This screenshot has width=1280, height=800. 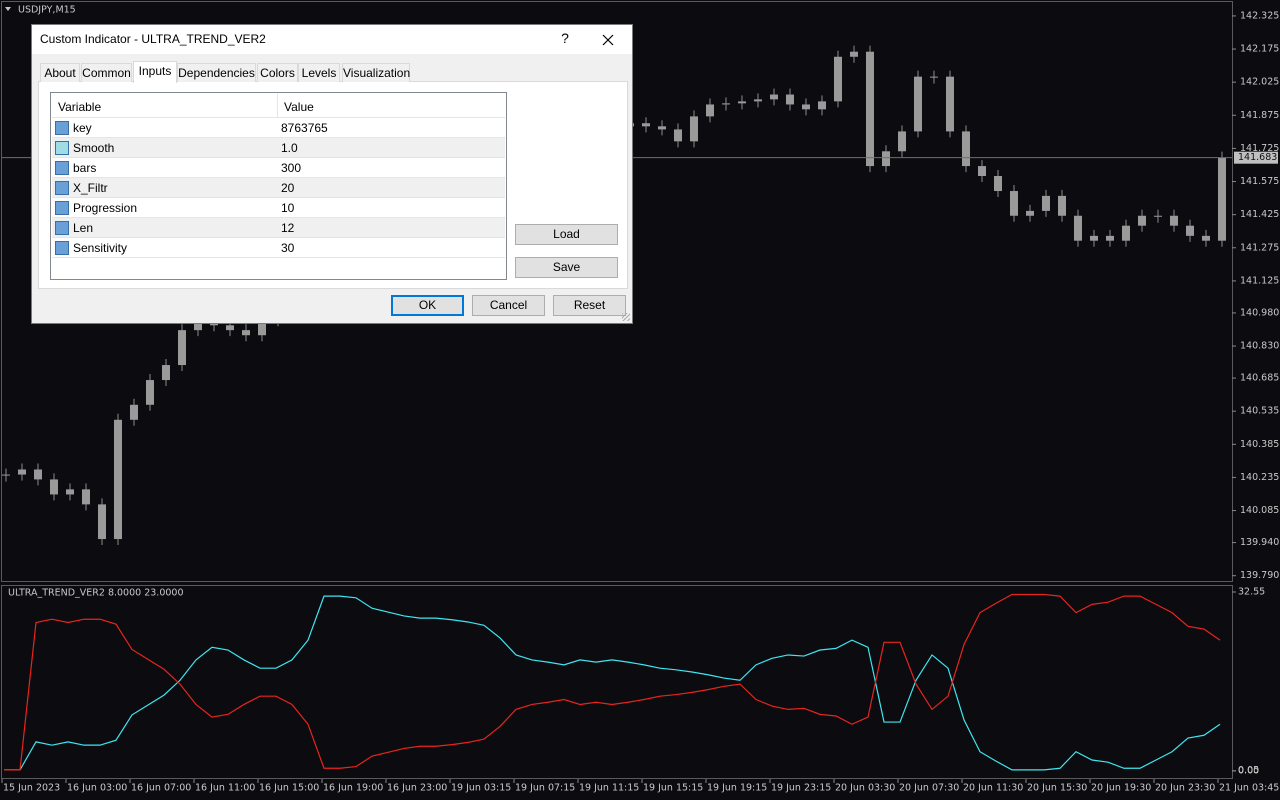 I want to click on tab: Dependencies, so click(x=216, y=72).